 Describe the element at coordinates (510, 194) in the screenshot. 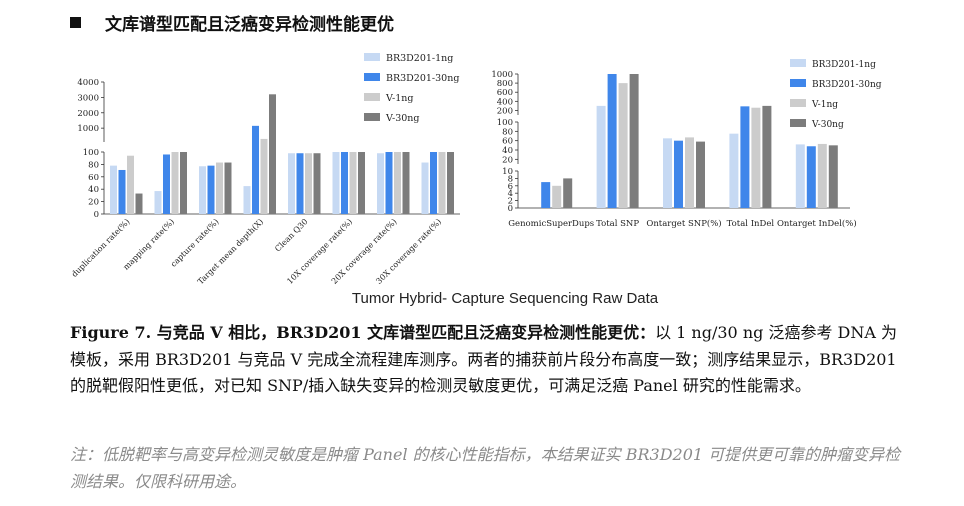

I see `y-tick-label: 4` at that location.